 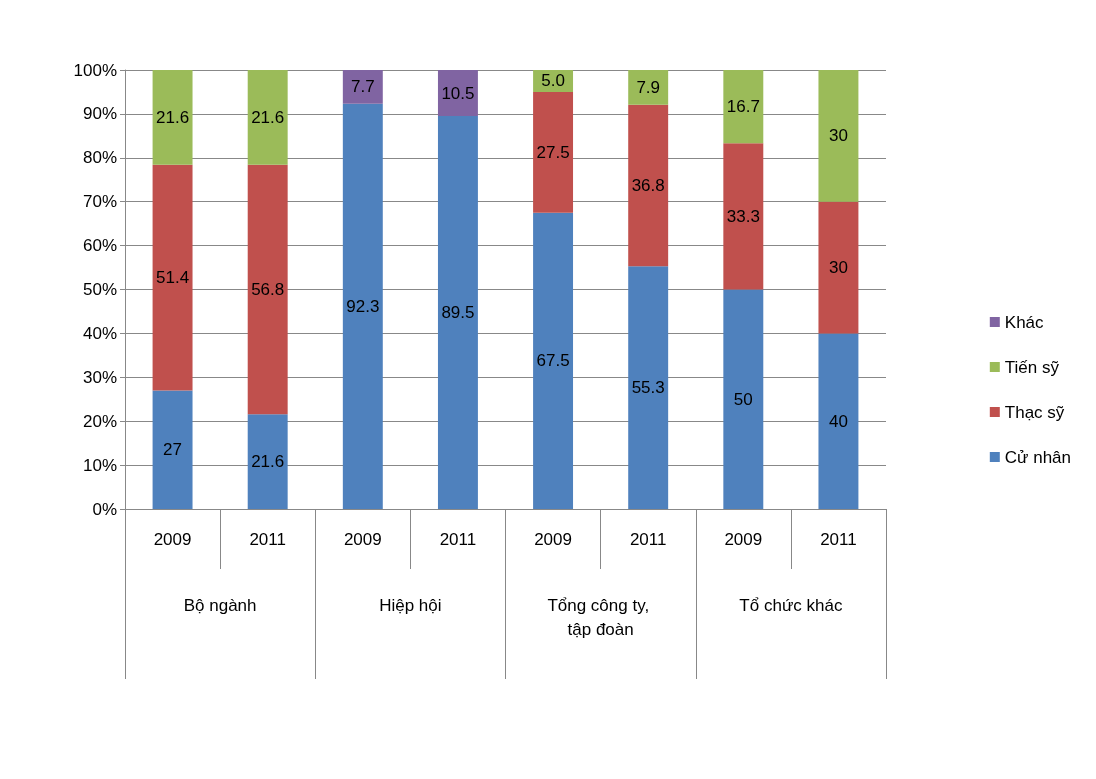 What do you see at coordinates (600, 617) in the screenshot?
I see `text: Tổng công ty, tập đoàn` at bounding box center [600, 617].